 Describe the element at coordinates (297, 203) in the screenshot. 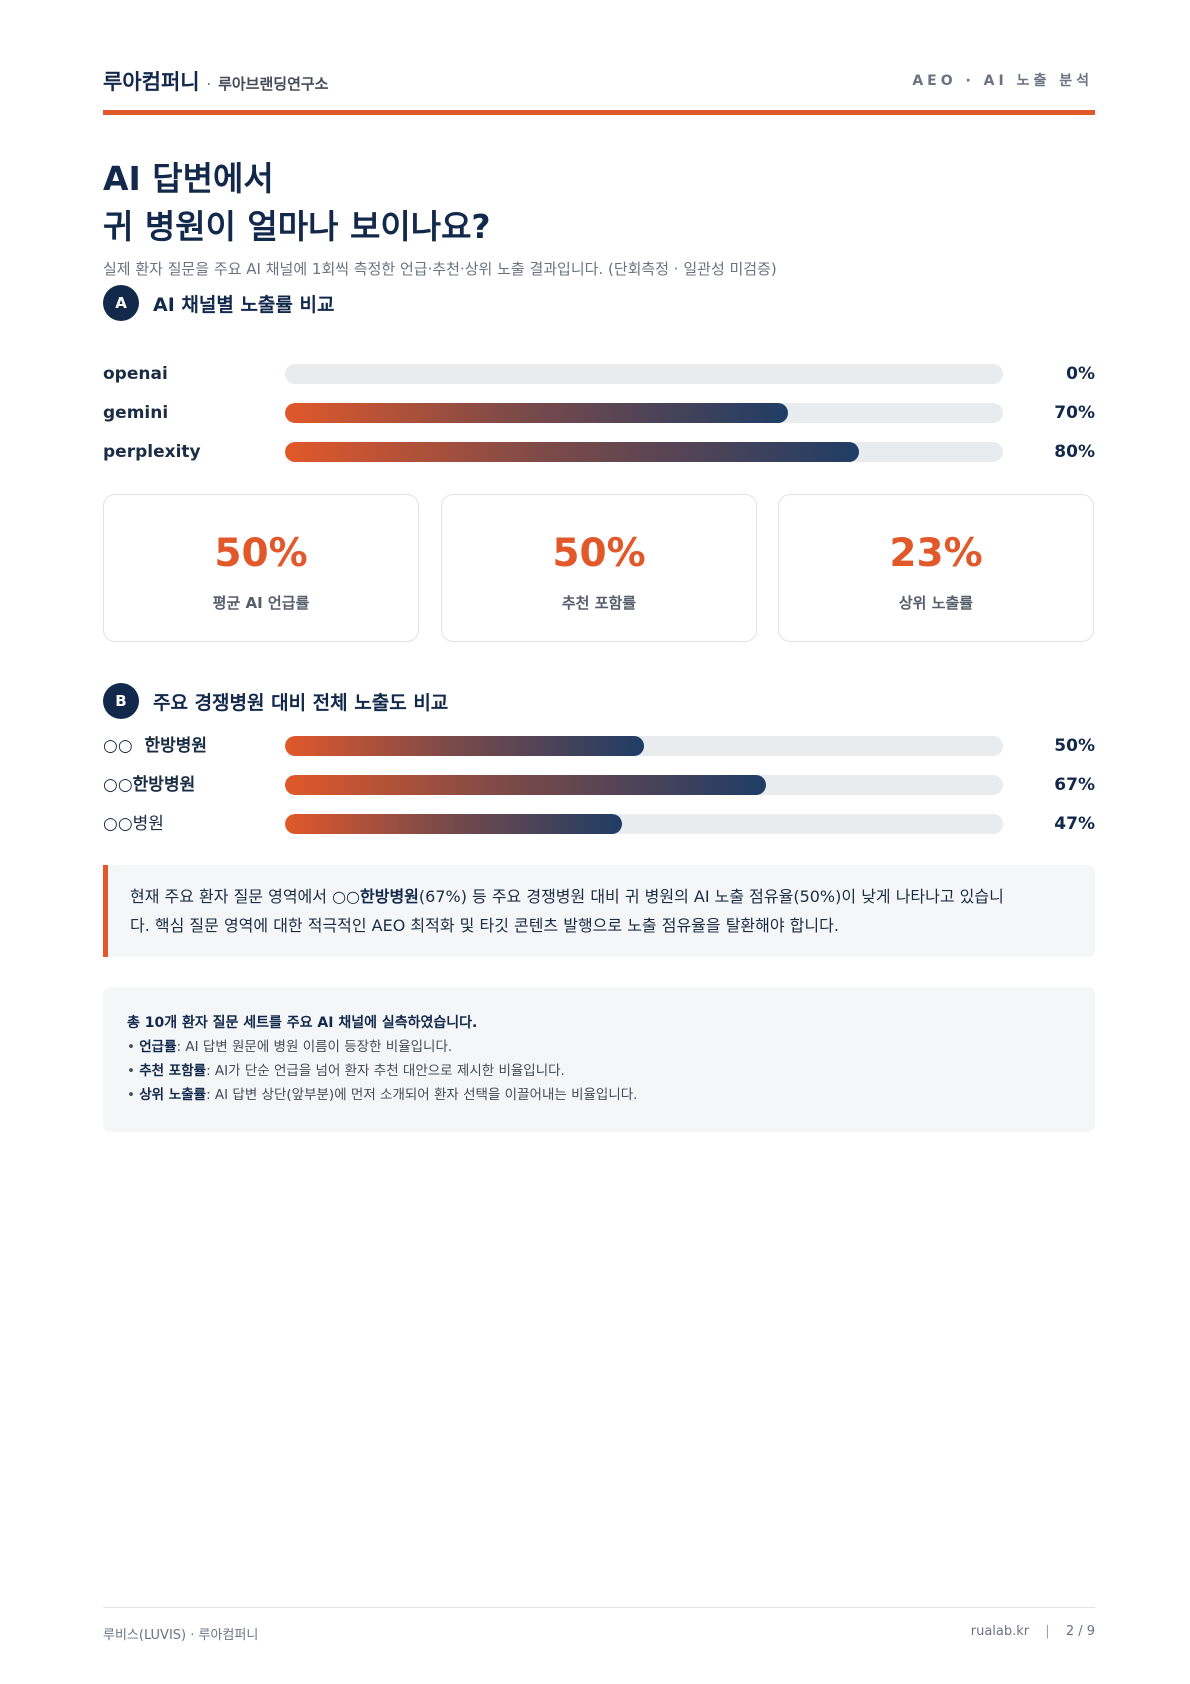

I see `page-title: AI 답변에서 귀 병원이 얼마나 보이나요?` at that location.